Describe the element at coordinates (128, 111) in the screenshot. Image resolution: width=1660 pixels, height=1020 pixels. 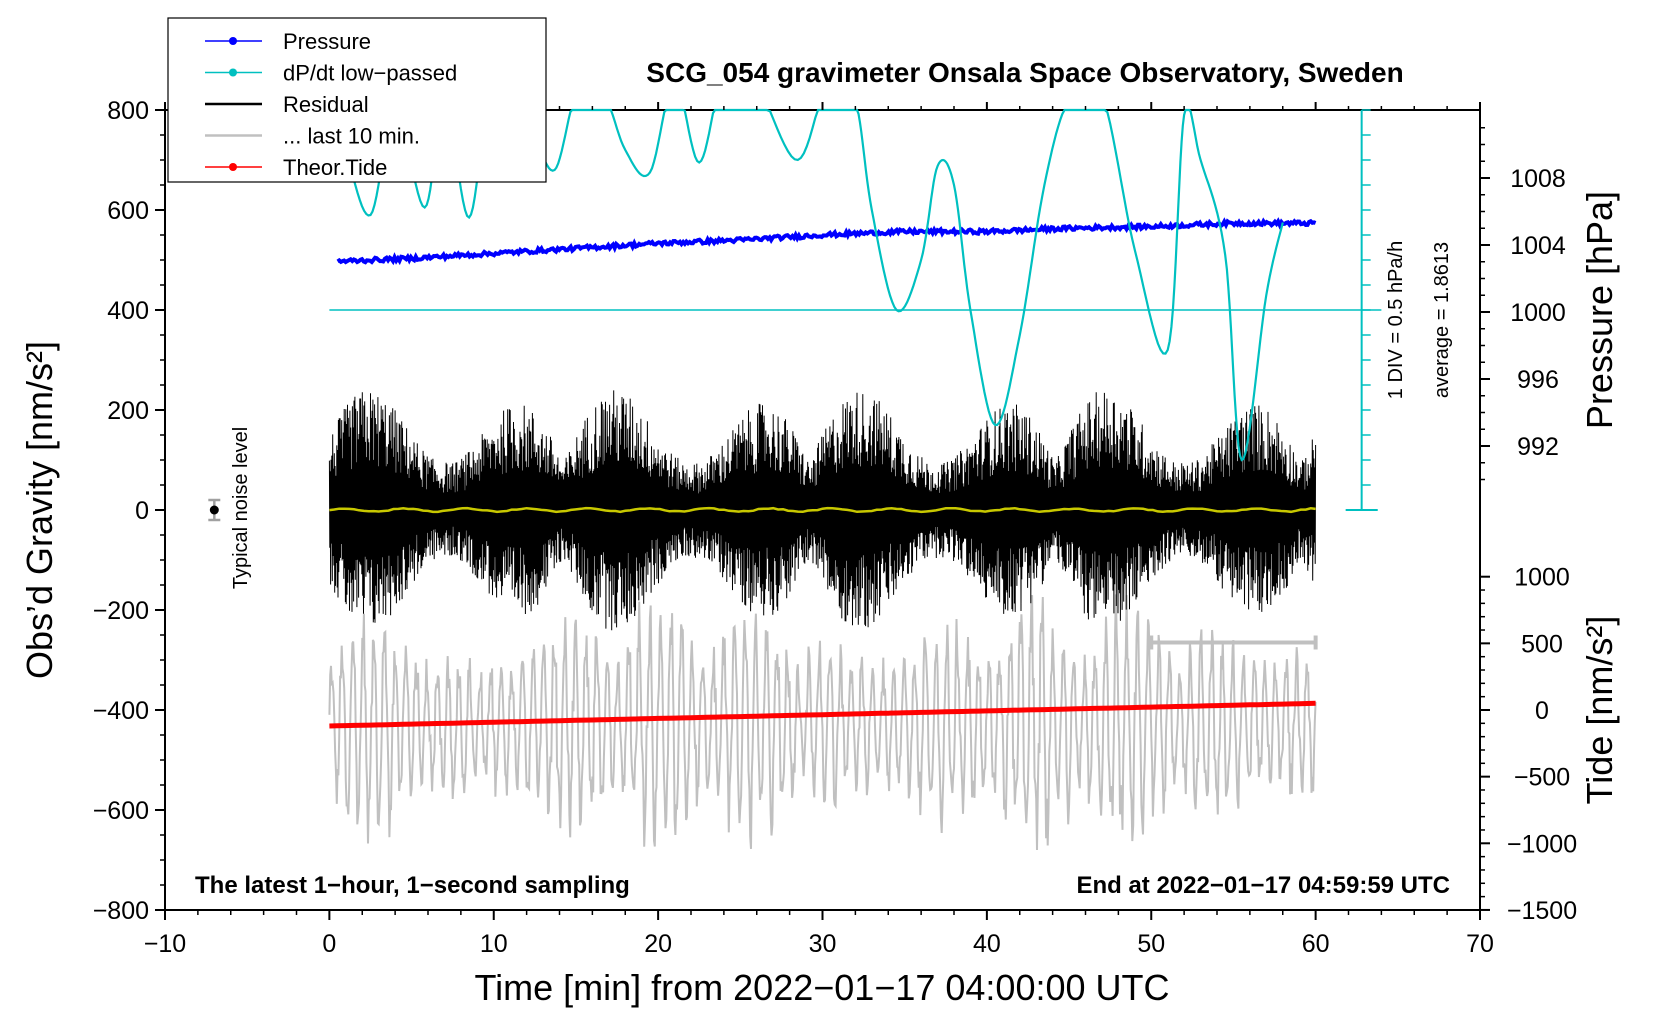
I see `y-tick-label: 800` at that location.